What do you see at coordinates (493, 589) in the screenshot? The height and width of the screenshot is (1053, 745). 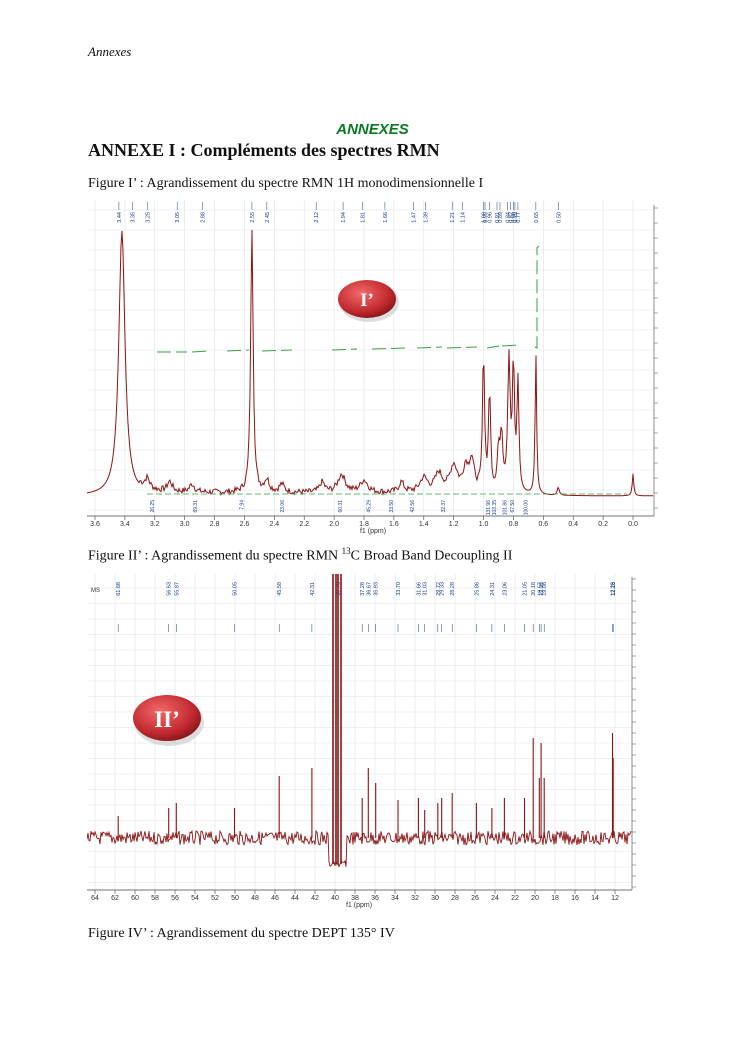 I see `figure2-peak-label: 24.31` at bounding box center [493, 589].